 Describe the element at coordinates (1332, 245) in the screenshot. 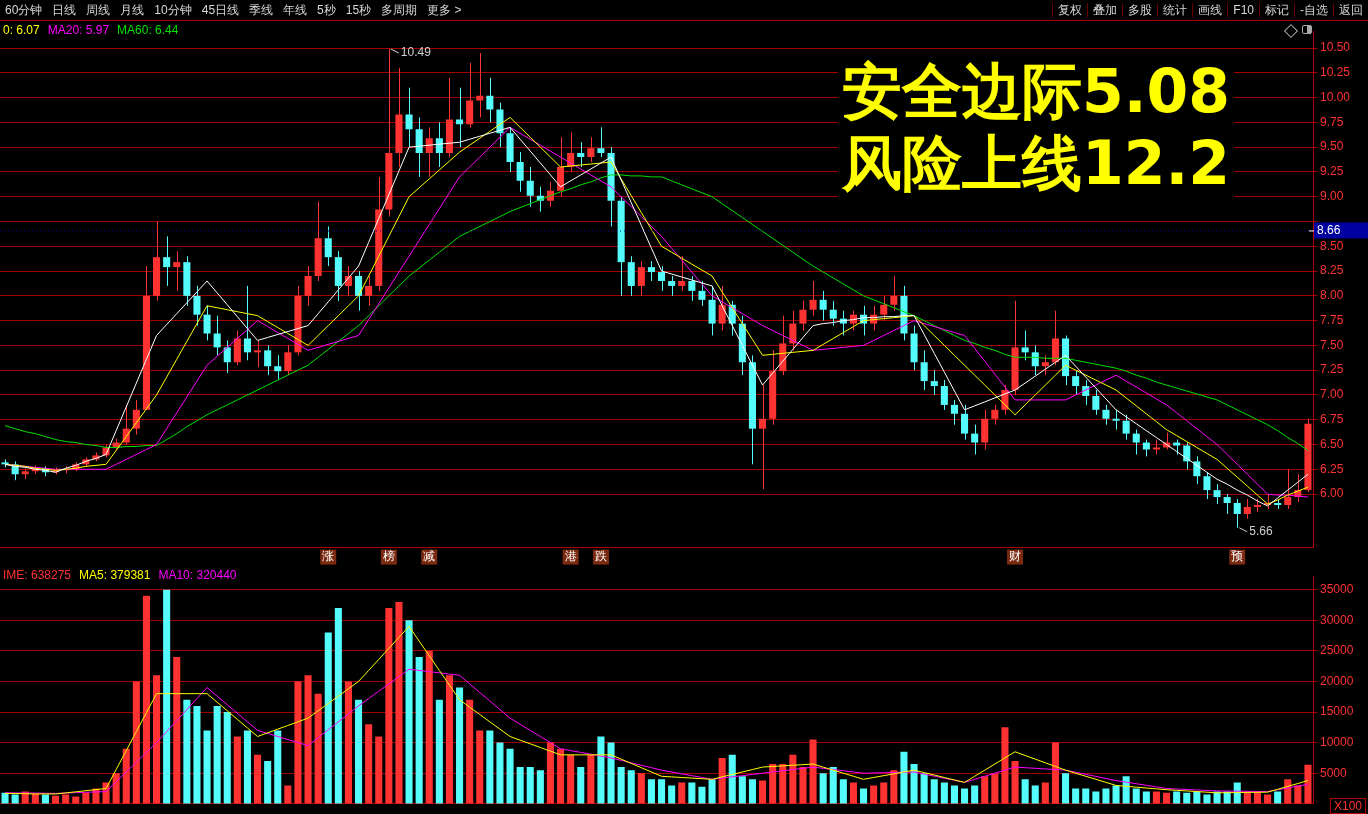

I see `y-tick-label: 8.50` at that location.